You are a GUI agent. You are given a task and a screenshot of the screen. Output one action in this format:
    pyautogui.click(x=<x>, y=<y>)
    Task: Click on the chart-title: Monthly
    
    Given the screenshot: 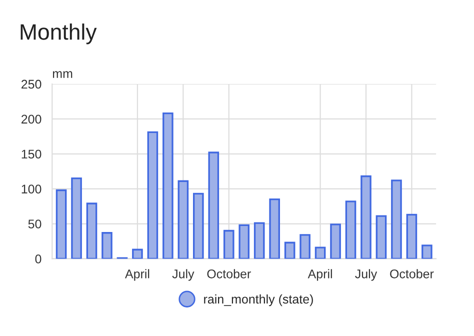 What is the action you would take?
    pyautogui.click(x=58, y=34)
    